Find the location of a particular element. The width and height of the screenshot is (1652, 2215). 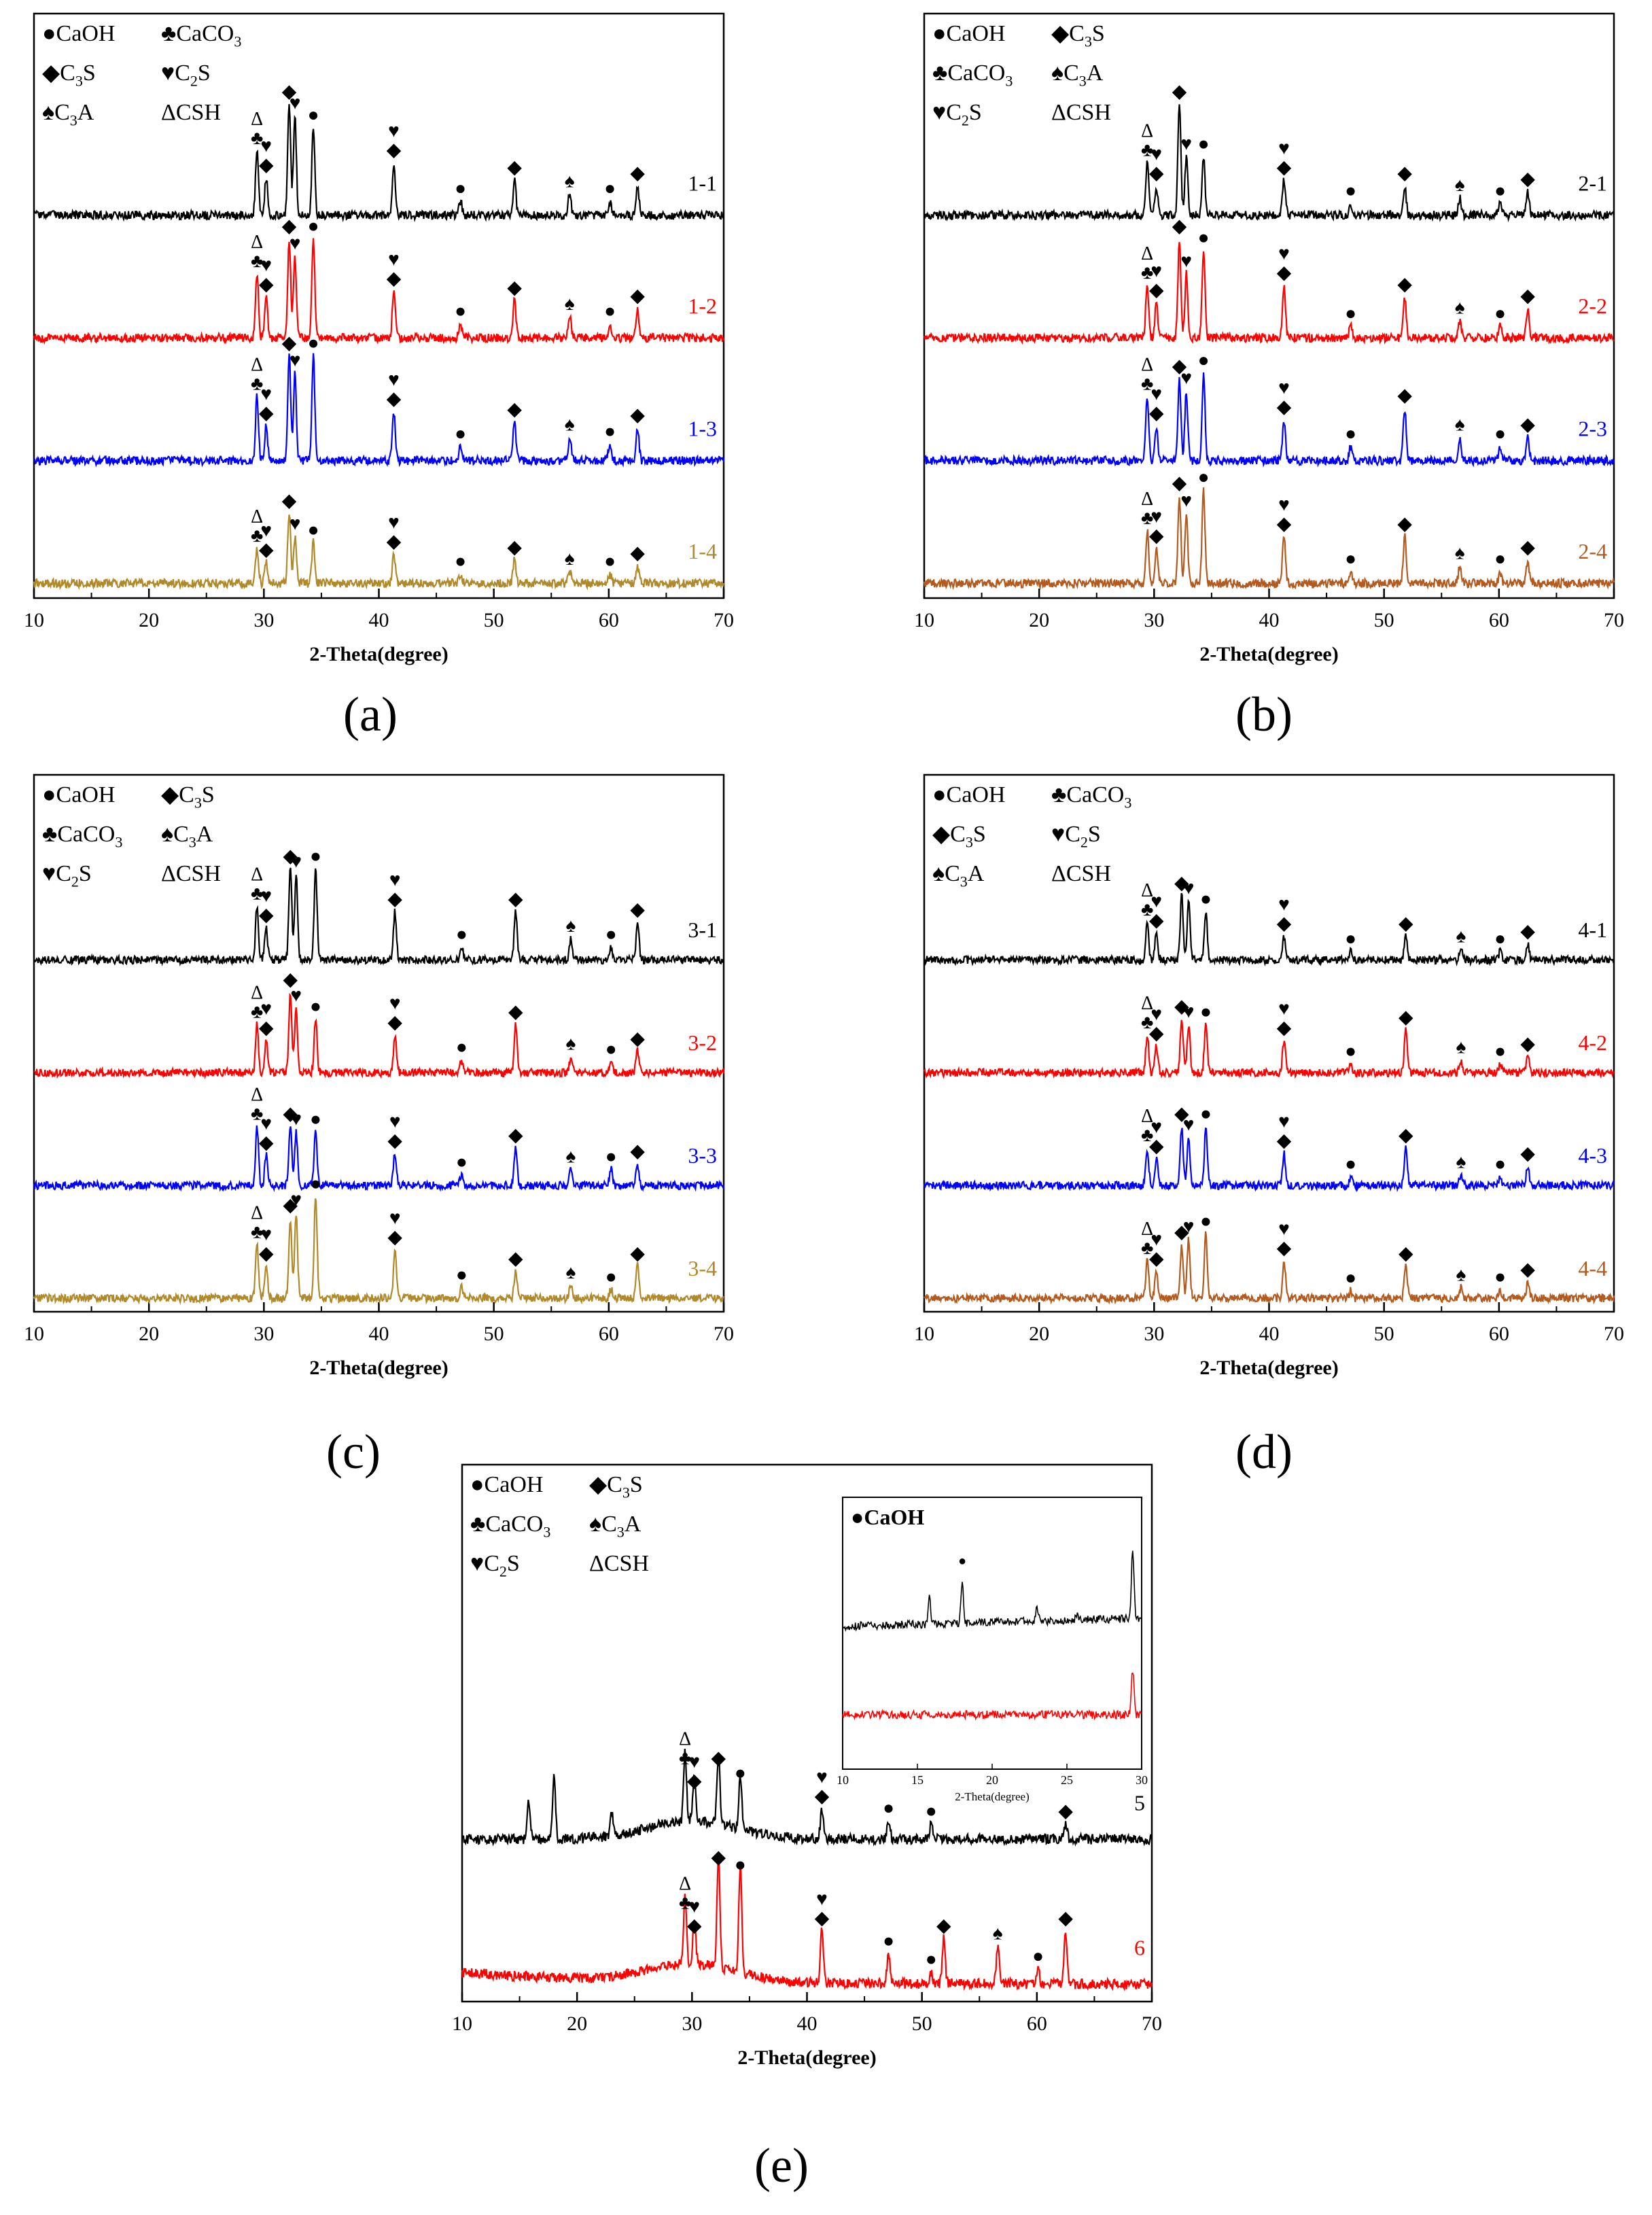

x-tick-label: 30 is located at coordinates (692, 2023).